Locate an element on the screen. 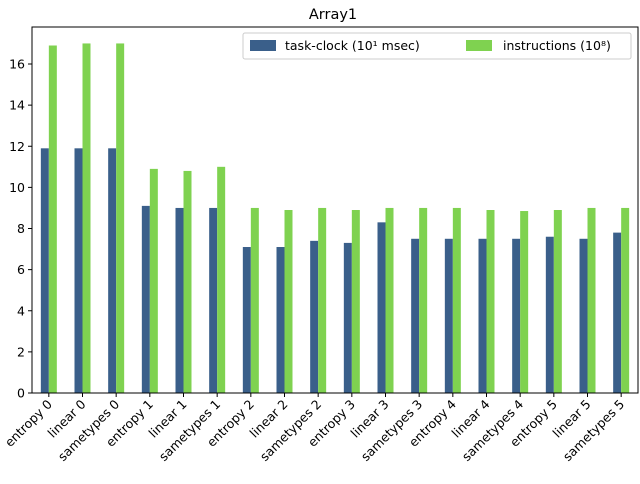 This screenshot has height=484, width=640. legend-swatch-instructions is located at coordinates (479, 45).